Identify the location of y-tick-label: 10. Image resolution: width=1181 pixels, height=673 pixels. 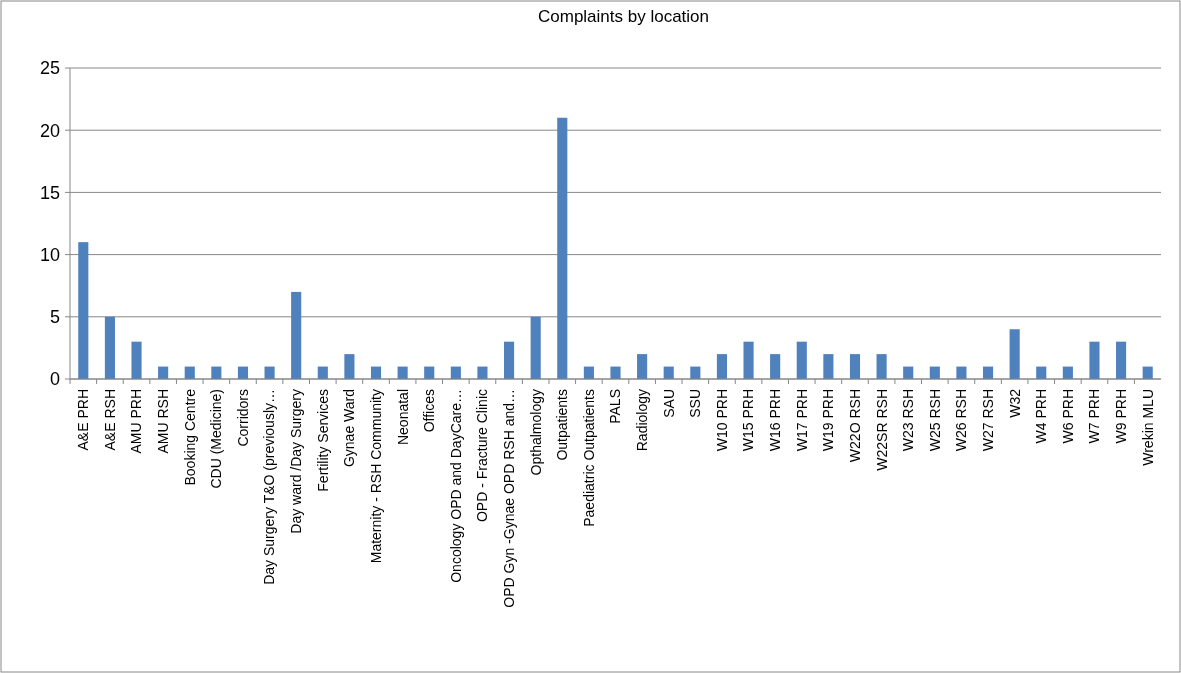
(49, 254).